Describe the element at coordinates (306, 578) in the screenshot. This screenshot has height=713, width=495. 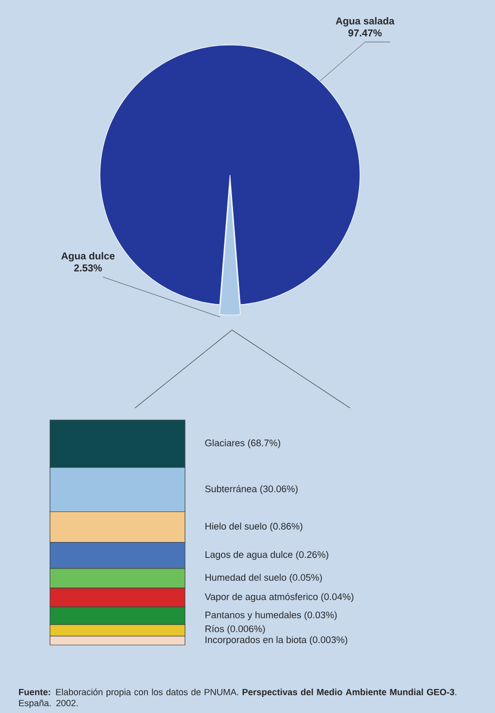
I see `data-label: (0.05%)` at that location.